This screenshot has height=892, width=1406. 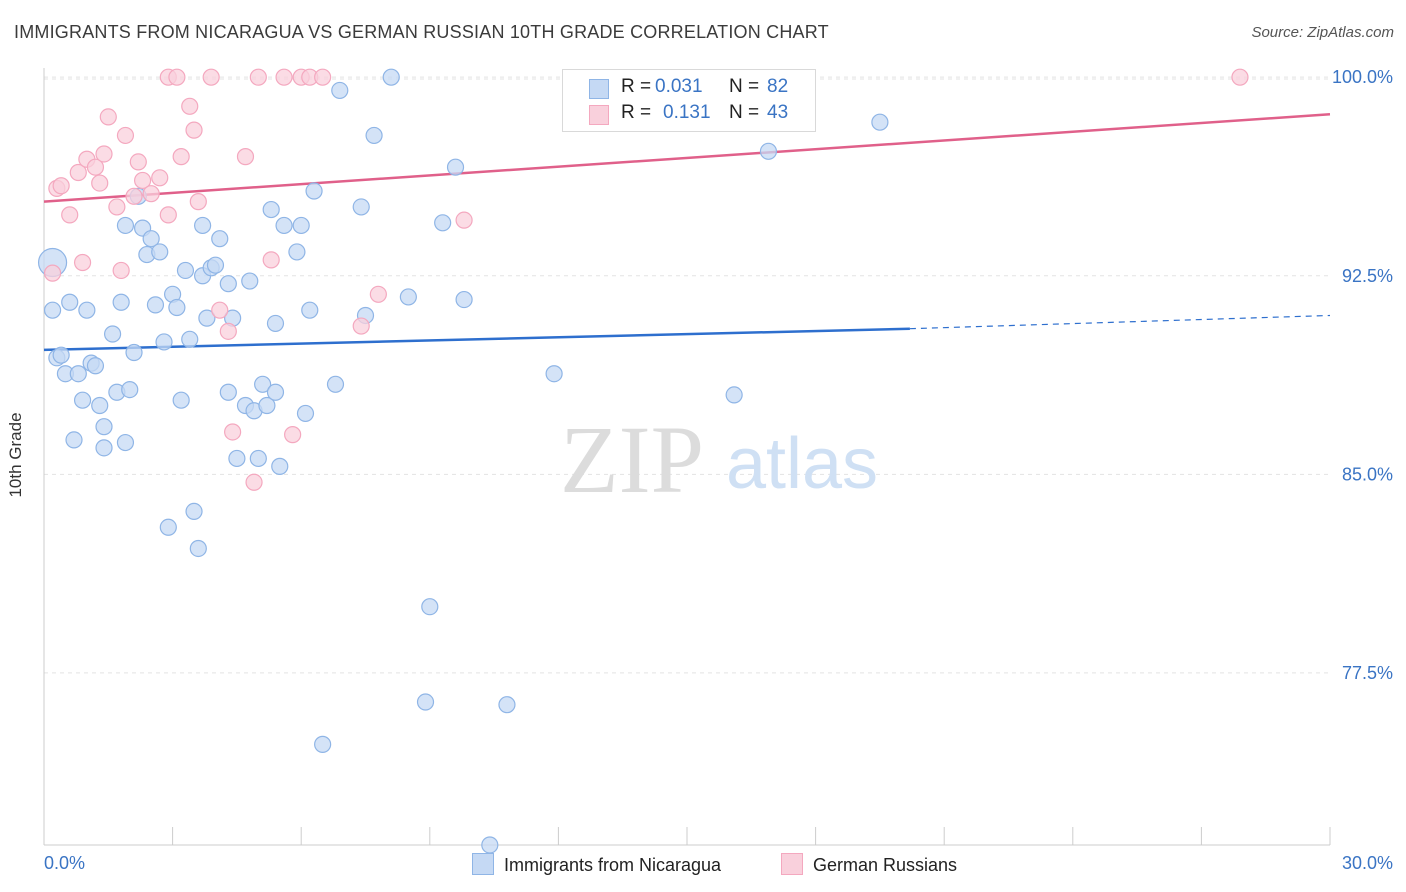 What do you see at coordinates (687, 158) in the screenshot?
I see `trend-line-german-russians` at bounding box center [687, 158].